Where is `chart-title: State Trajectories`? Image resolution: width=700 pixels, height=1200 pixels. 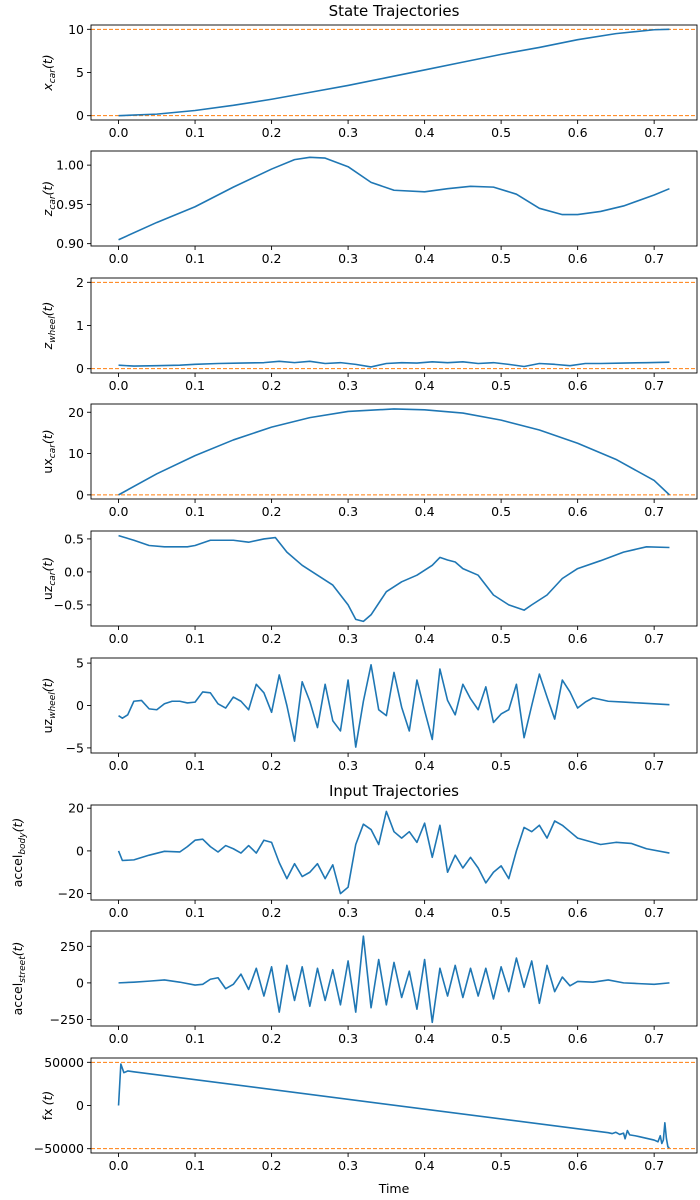 chart-title: State Trajectories is located at coordinates (394, 11).